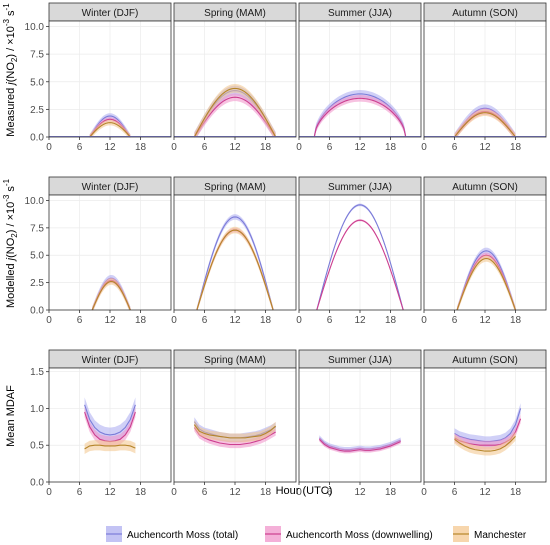 This screenshot has height=545, width=550. I want to click on panel-modelled-1: Spring (MAM) 0 6 12 18, so click(234, 251).